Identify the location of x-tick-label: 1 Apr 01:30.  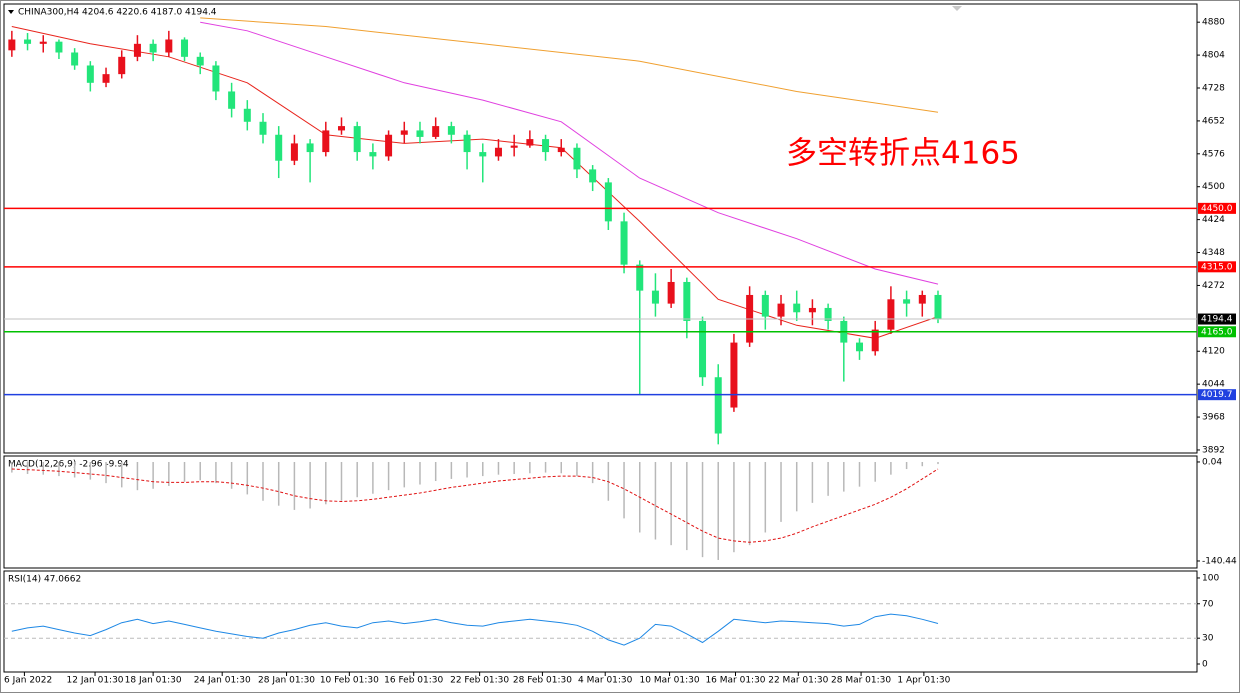
(923, 681).